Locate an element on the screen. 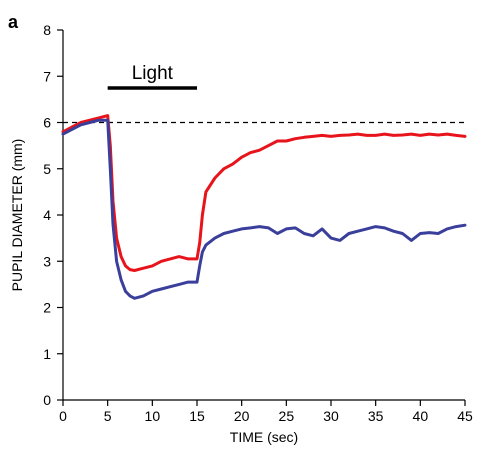  y-tick-label: 3 is located at coordinates (47, 261).